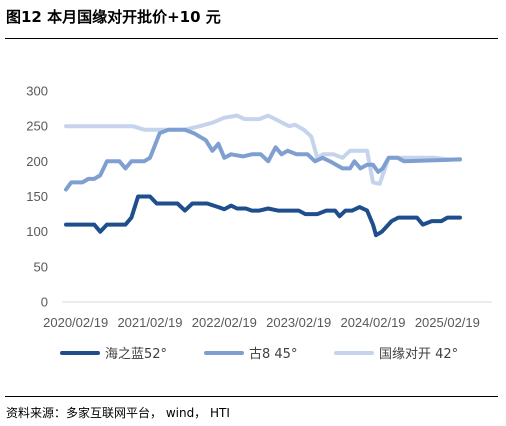 The width and height of the screenshot is (506, 426). What do you see at coordinates (298, 322) in the screenshot?
I see `x-tick-label: 2023/02/19` at bounding box center [298, 322].